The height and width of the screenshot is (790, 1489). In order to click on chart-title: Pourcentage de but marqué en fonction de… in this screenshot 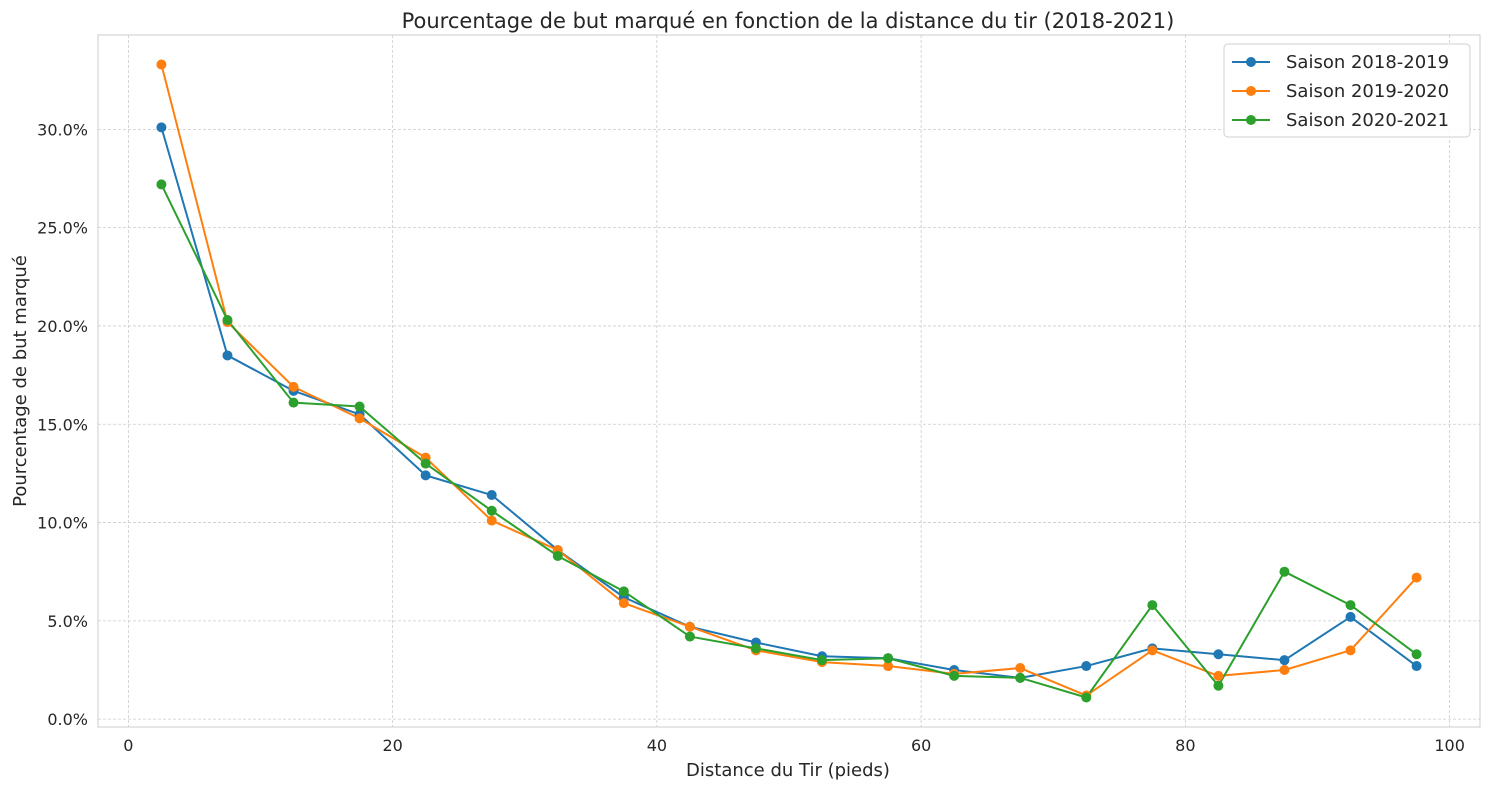, I will do `click(788, 21)`.